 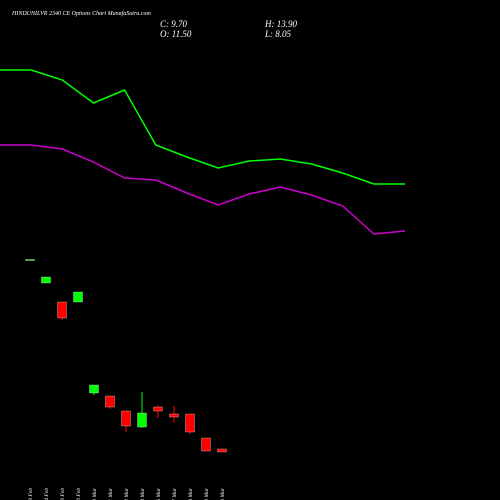 I want to click on x-tick-label: 14 Feb, so click(x=46, y=494).